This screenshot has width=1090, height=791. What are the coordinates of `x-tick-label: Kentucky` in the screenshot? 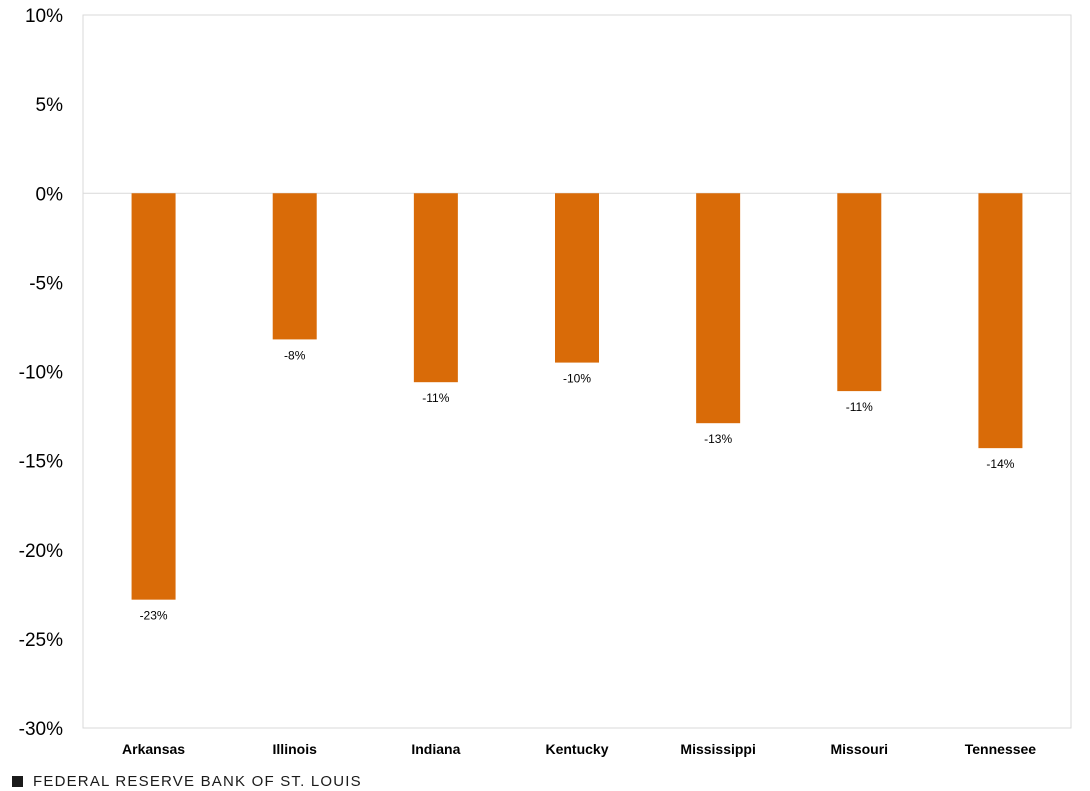 It's located at (576, 749).